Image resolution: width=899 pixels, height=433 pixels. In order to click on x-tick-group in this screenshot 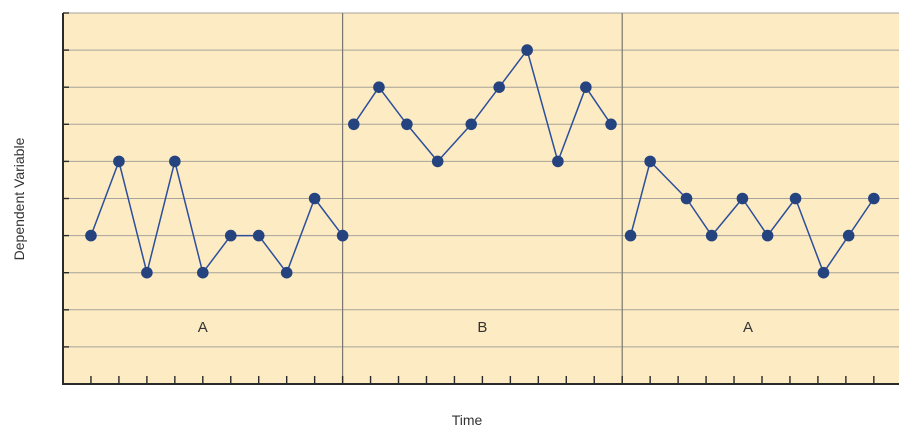, I will do `click(482, 380)`.